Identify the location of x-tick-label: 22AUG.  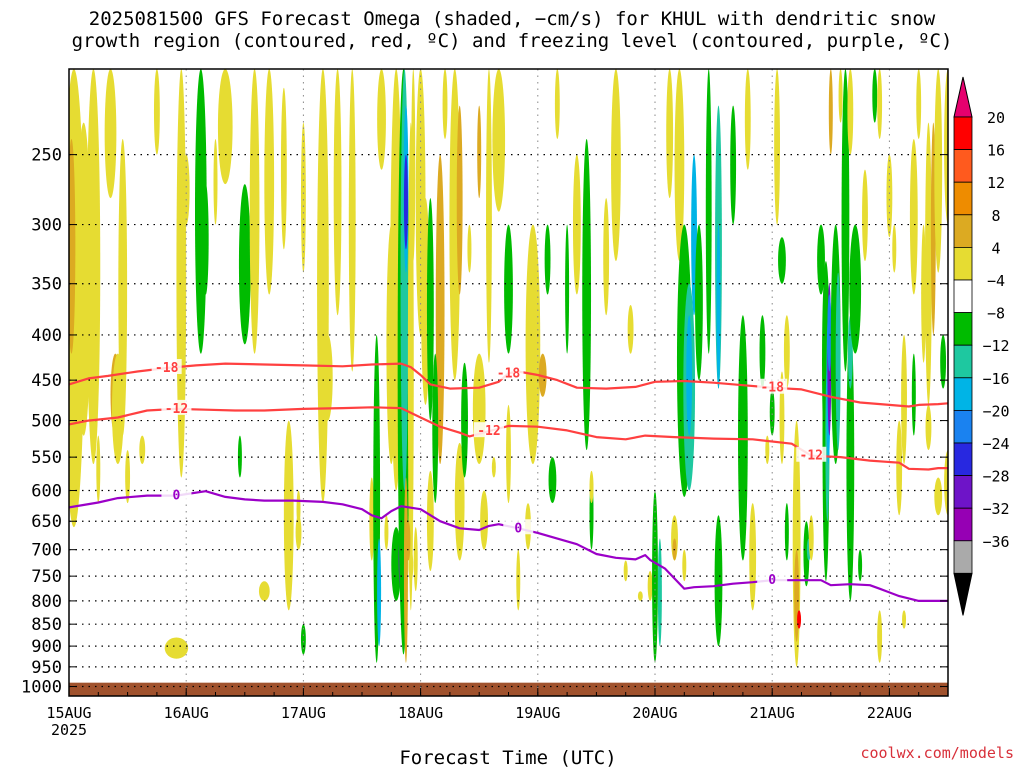
(889, 713).